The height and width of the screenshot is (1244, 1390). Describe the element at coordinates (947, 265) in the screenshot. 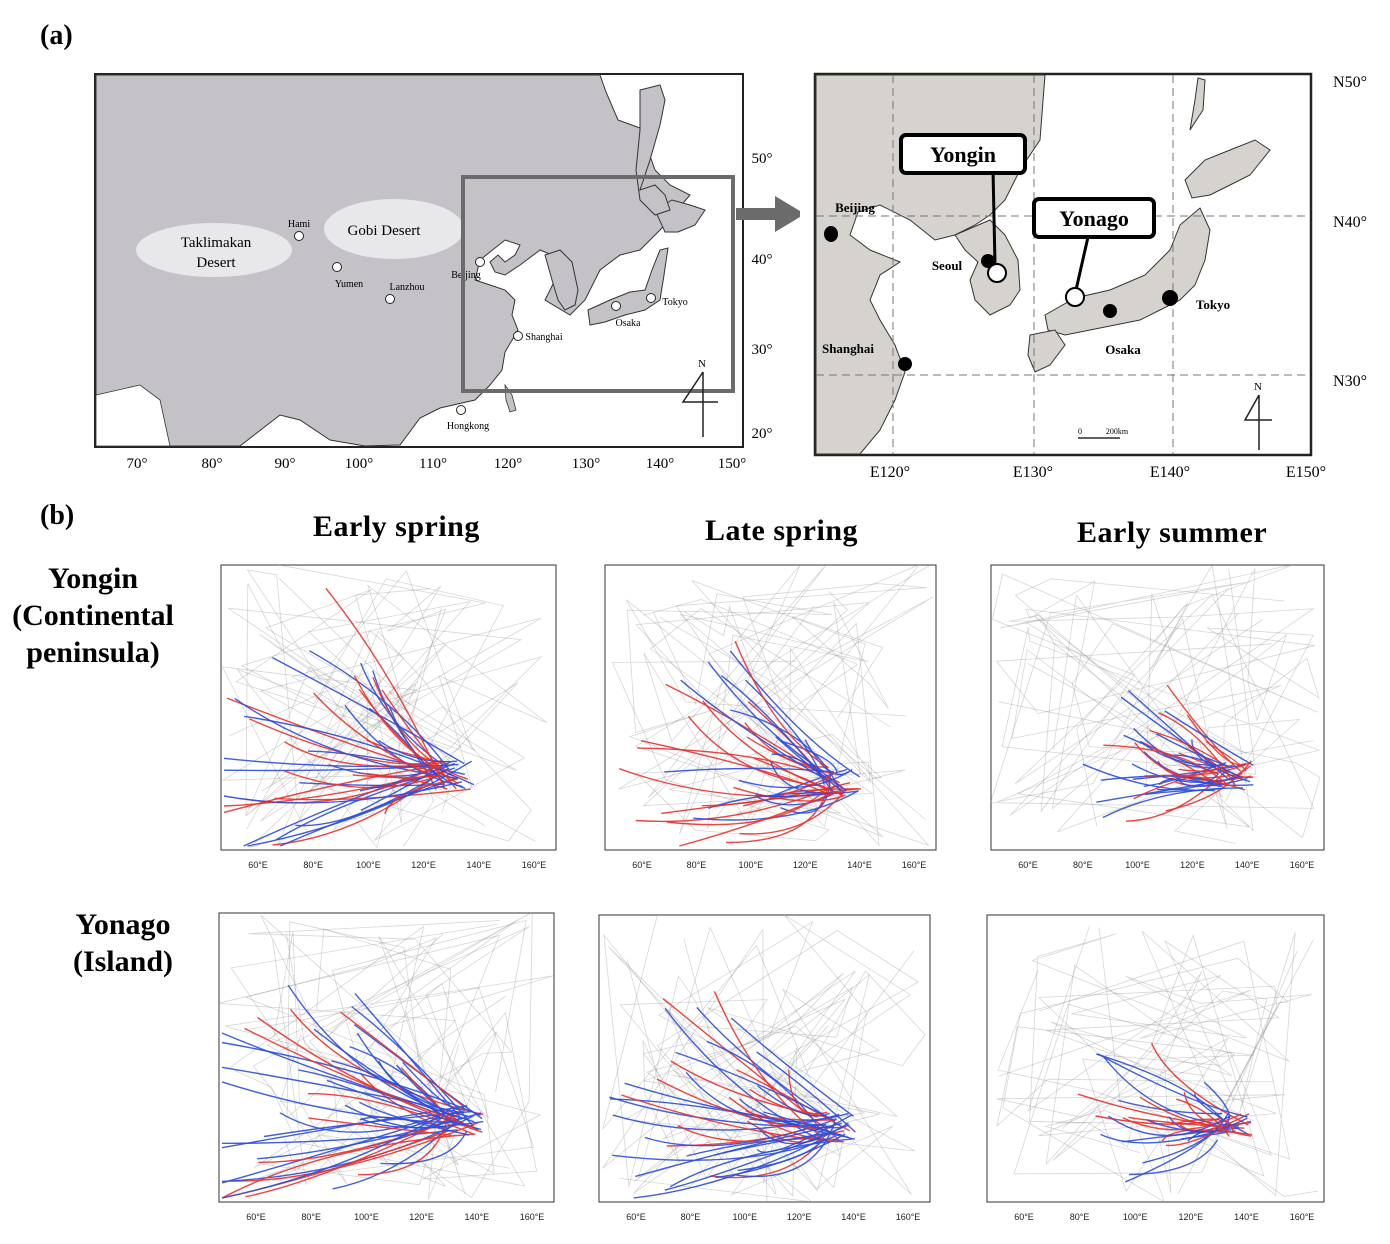

I see `inset-city-seoul: Seoul` at that location.